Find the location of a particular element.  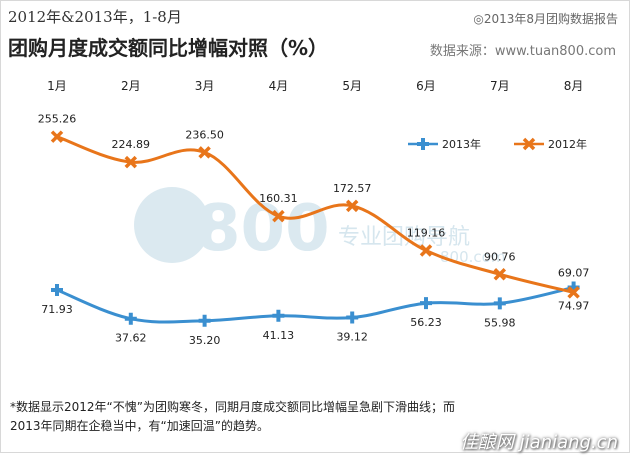

legend-label: 2012年 is located at coordinates (567, 144).